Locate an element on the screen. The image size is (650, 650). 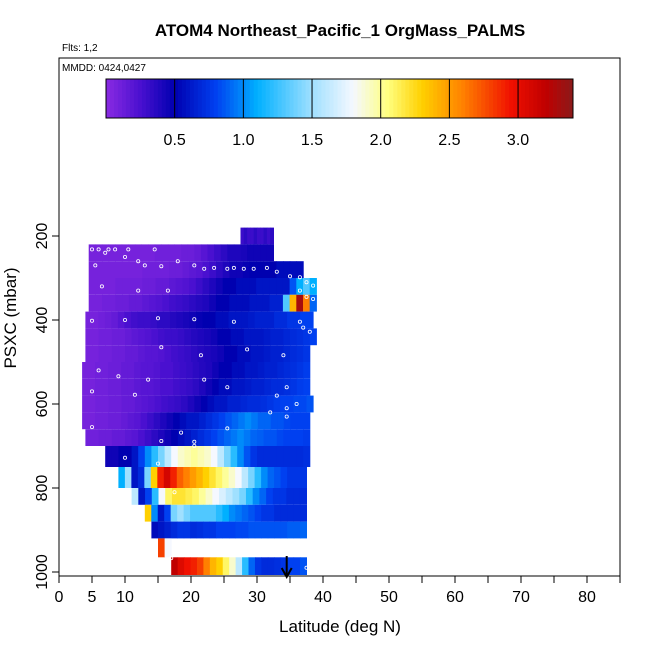
x-tick-label: 80 is located at coordinates (587, 597).